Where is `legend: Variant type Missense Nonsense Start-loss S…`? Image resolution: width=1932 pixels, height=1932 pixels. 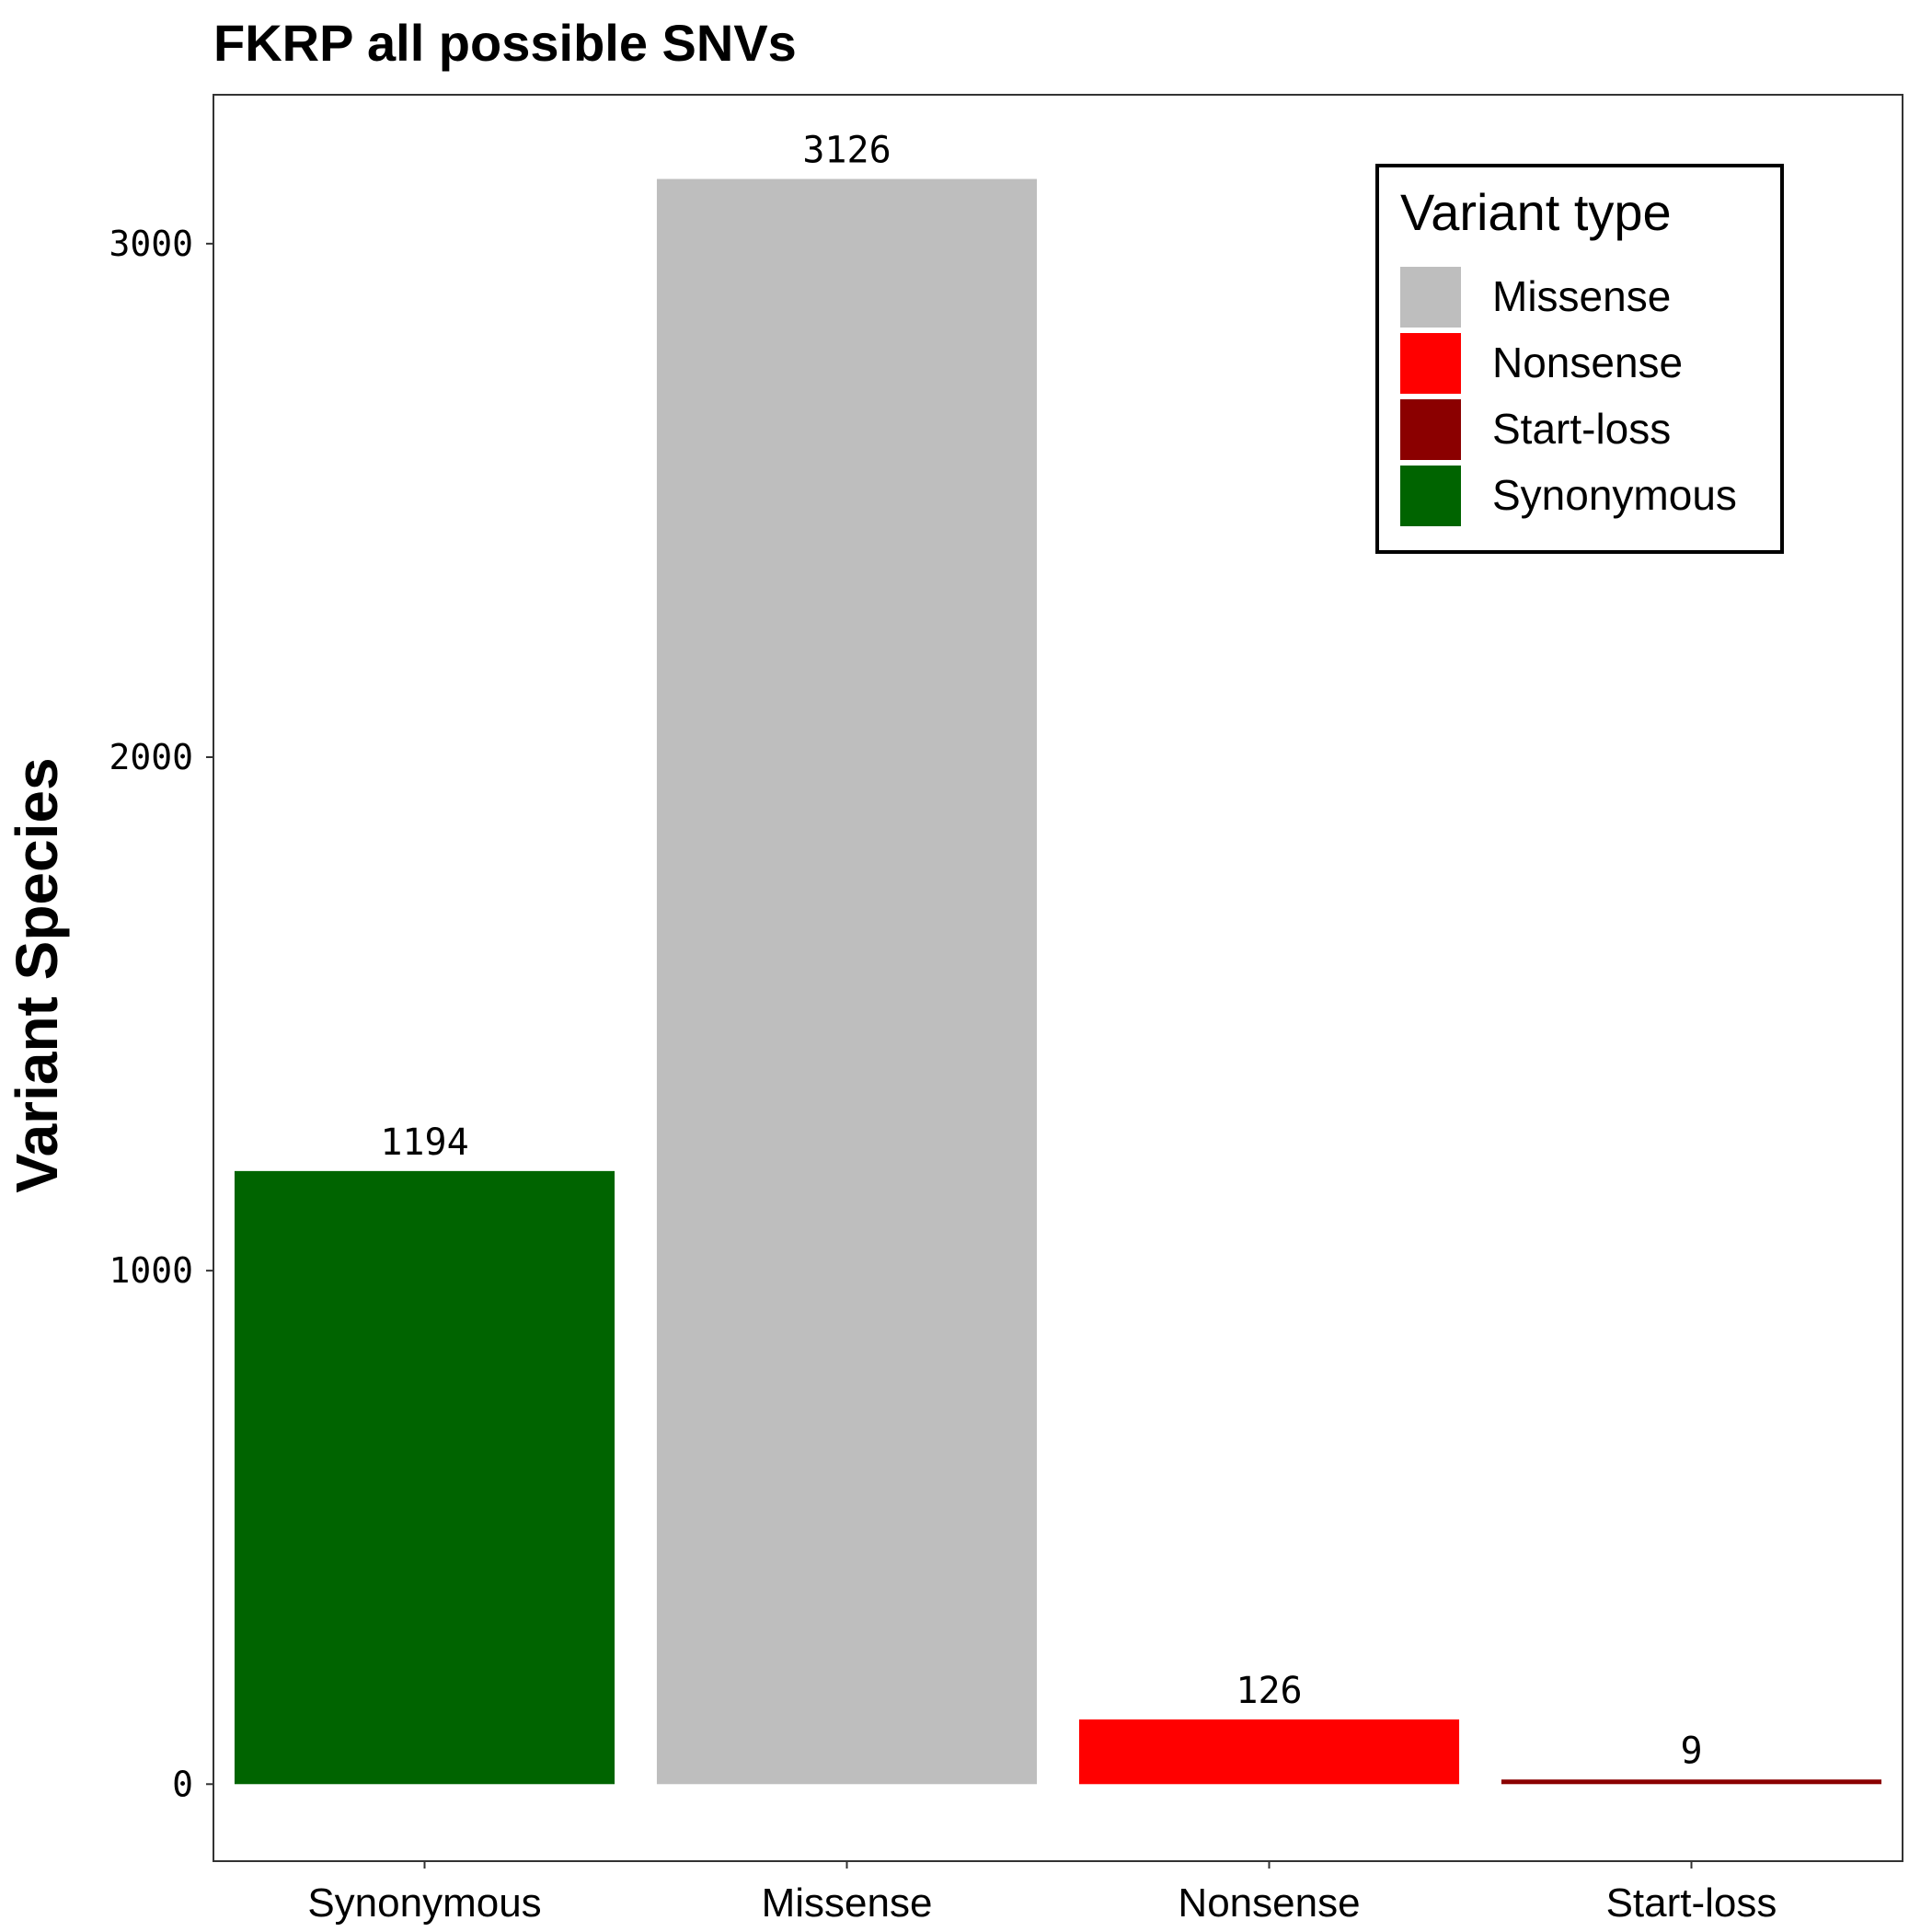
legend: Variant type Missense Nonsense Start-loss S… is located at coordinates (1579, 359).